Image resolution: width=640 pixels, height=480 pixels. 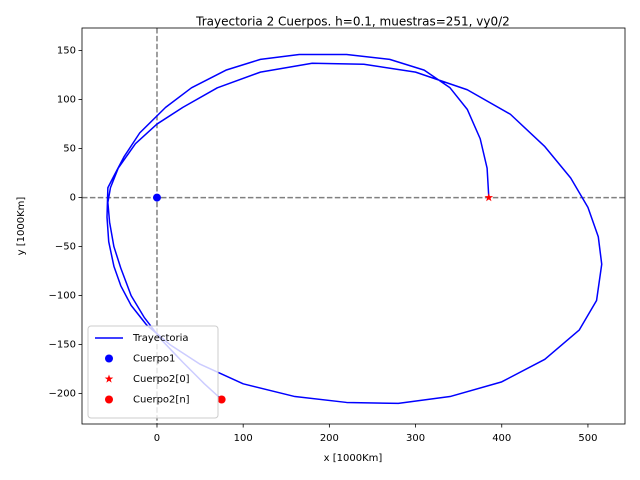 I want to click on y-tick-label: −50, so click(x=65, y=247).